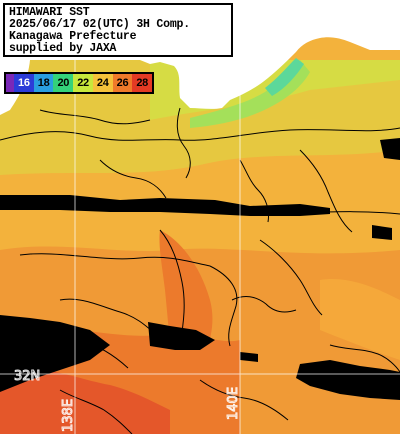 Image resolution: width=400 pixels, height=434 pixels. What do you see at coordinates (360, 319) in the screenshot?
I see `sst-east-patch` at bounding box center [360, 319].